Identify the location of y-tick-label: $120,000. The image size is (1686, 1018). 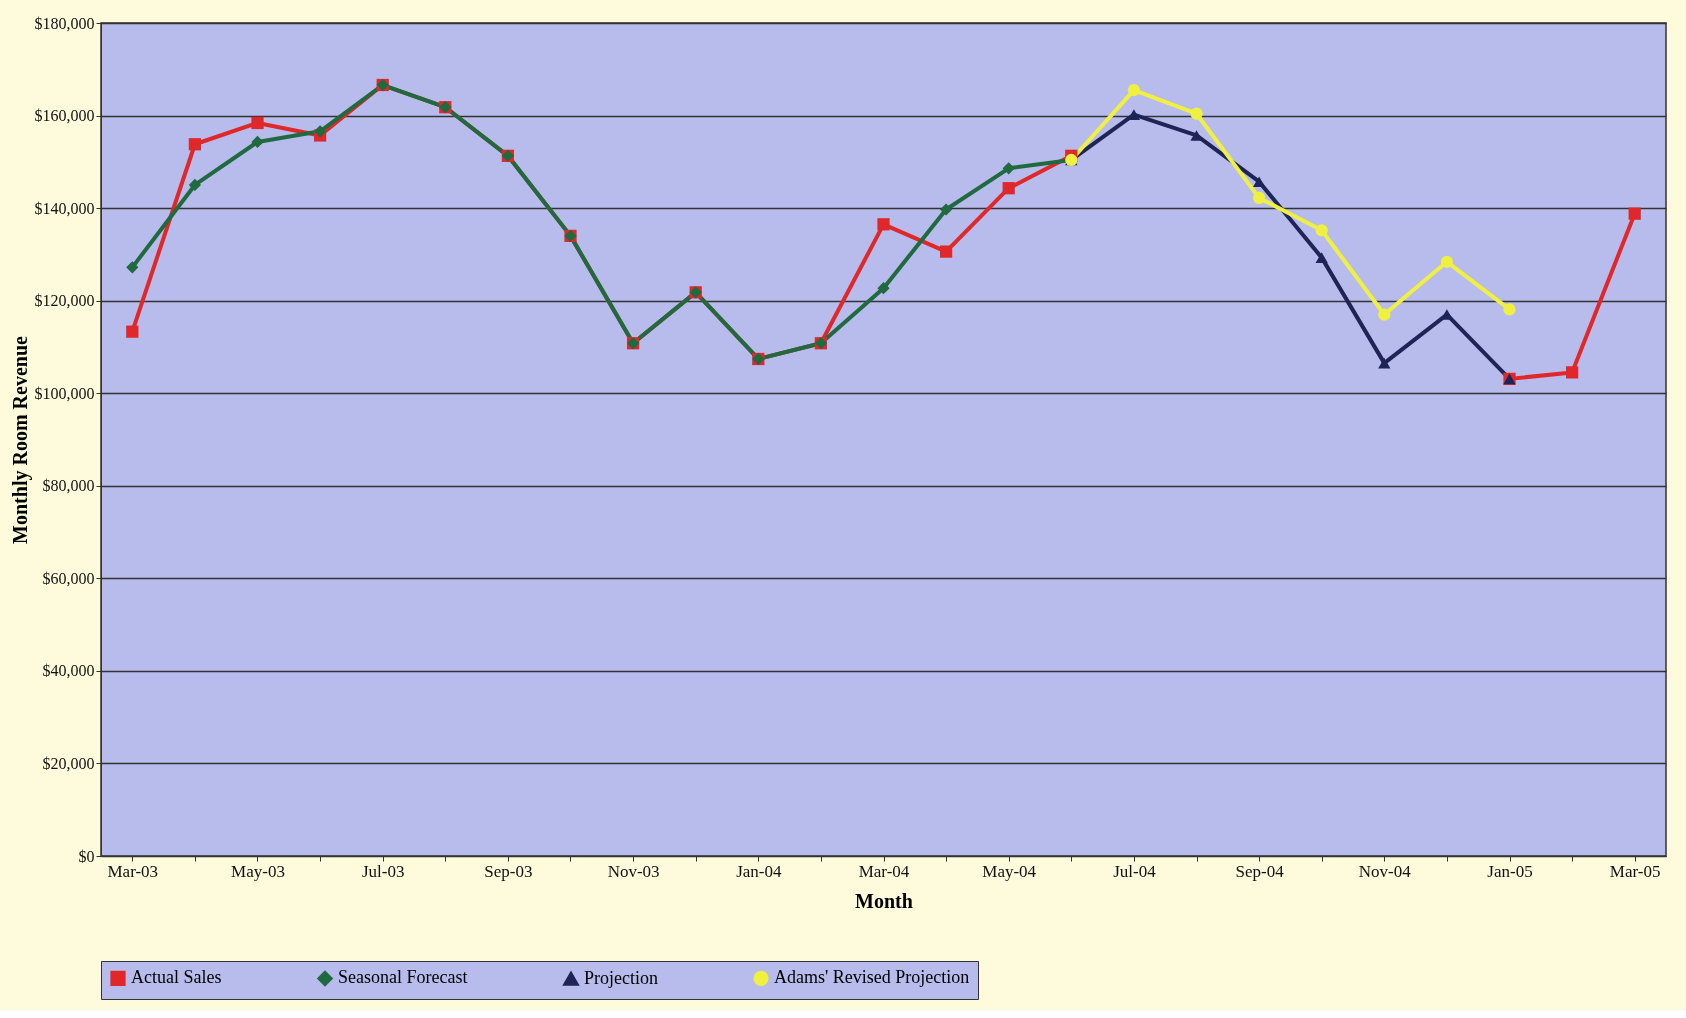
(64, 301).